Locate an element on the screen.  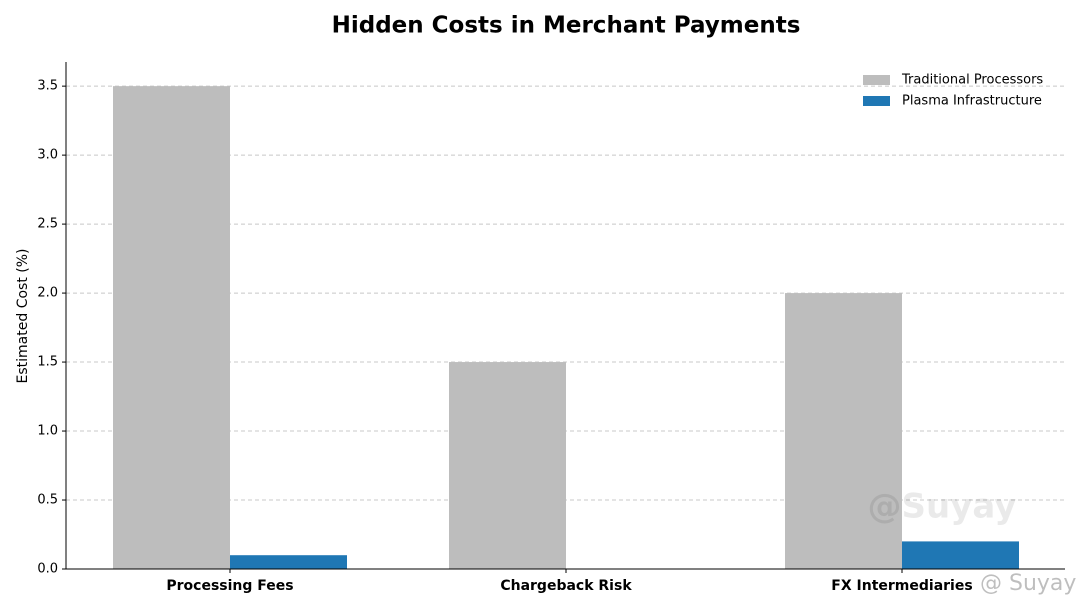
y-tick-label: 3.5 is located at coordinates (47, 86).